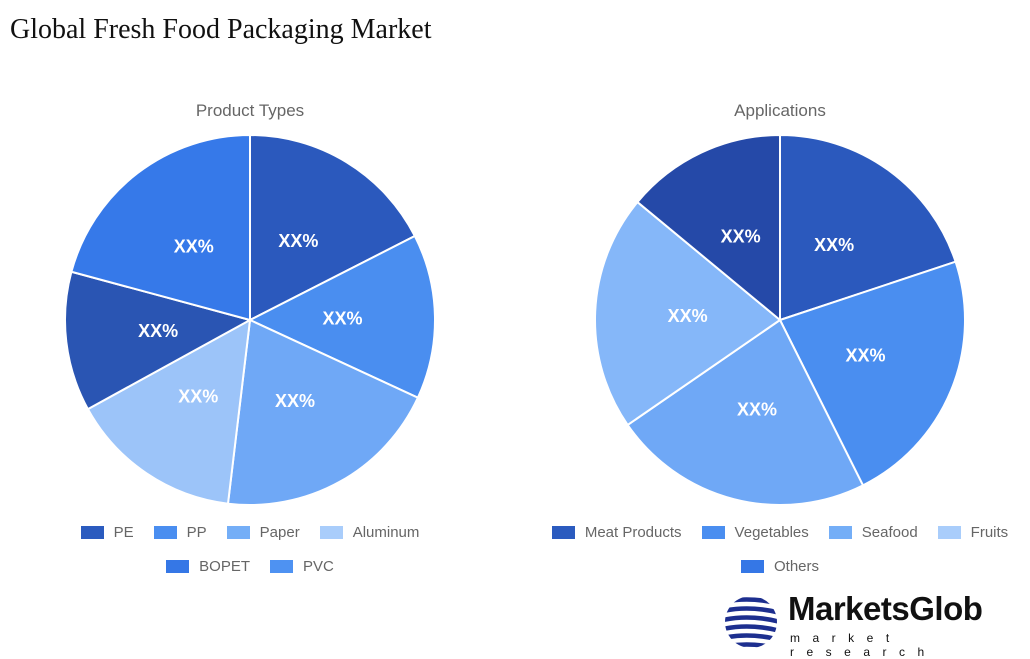  I want to click on legend-product-types: PE PP Paper Aluminum BOPET PVC, so click(250, 549).